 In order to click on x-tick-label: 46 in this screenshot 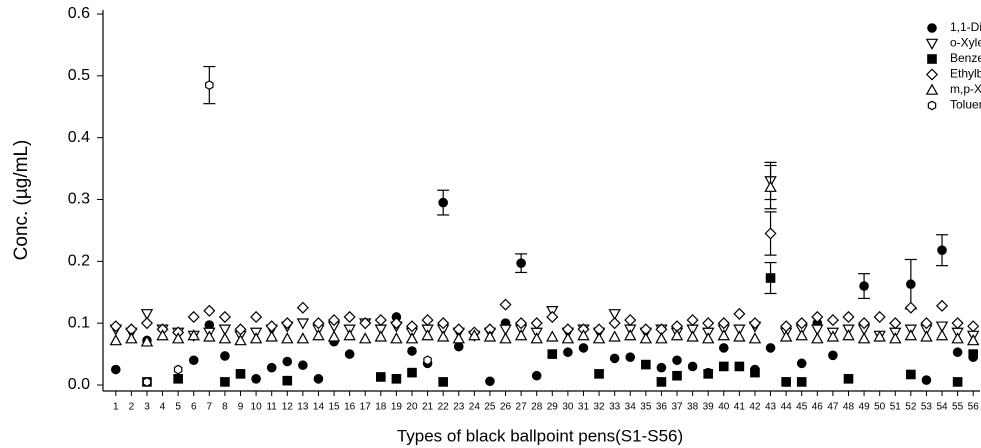, I will do `click(818, 407)`.